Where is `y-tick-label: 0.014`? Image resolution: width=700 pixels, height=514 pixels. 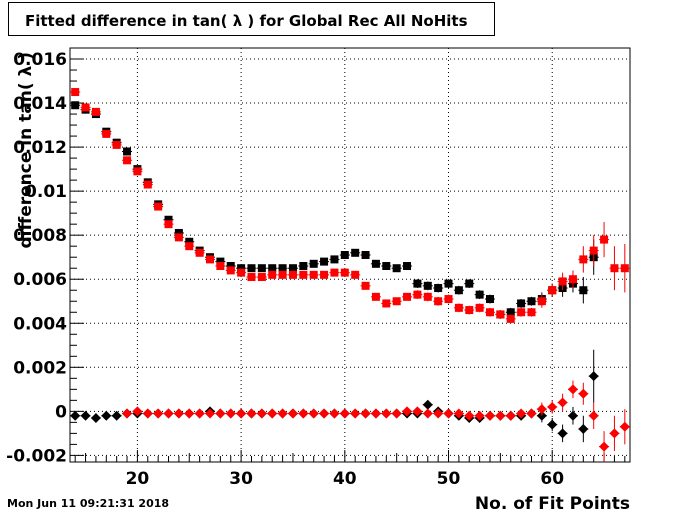
y-tick-label: 0.014 is located at coordinates (40, 104).